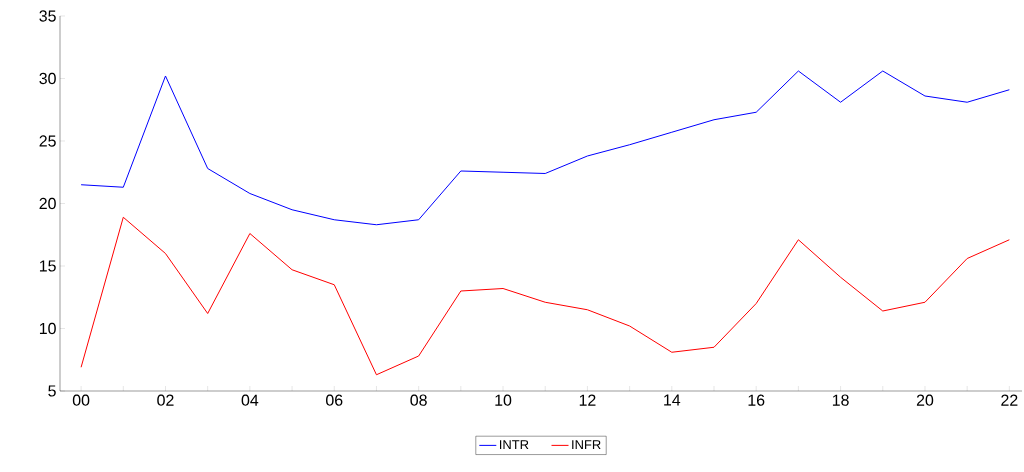  What do you see at coordinates (47, 78) in the screenshot?
I see `y-tick-label: 30` at bounding box center [47, 78].